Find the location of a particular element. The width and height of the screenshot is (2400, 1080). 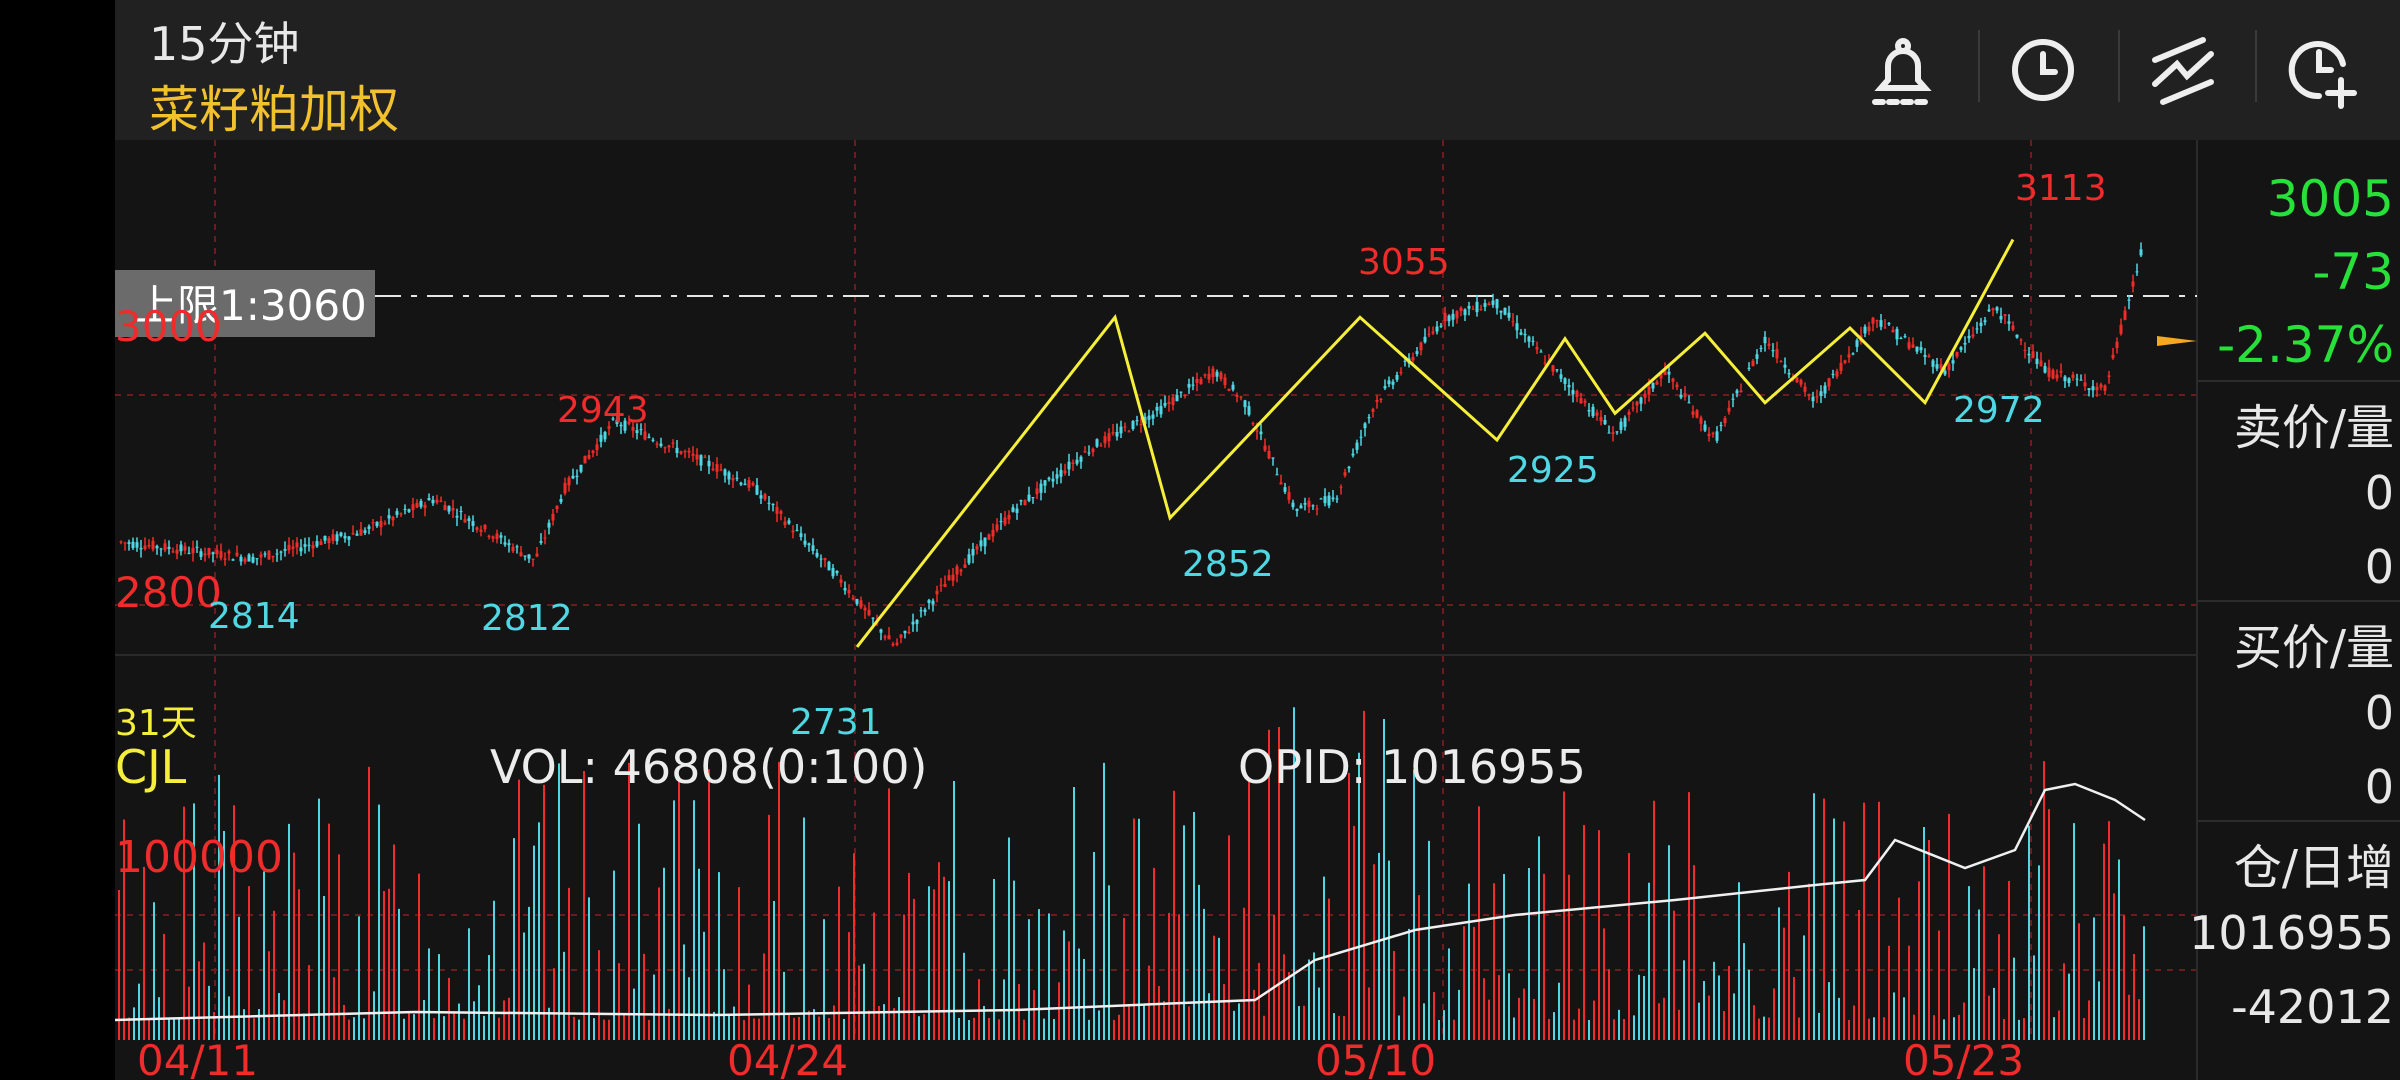

limit-line-tag: 上限1:3060 is located at coordinates (245, 303).